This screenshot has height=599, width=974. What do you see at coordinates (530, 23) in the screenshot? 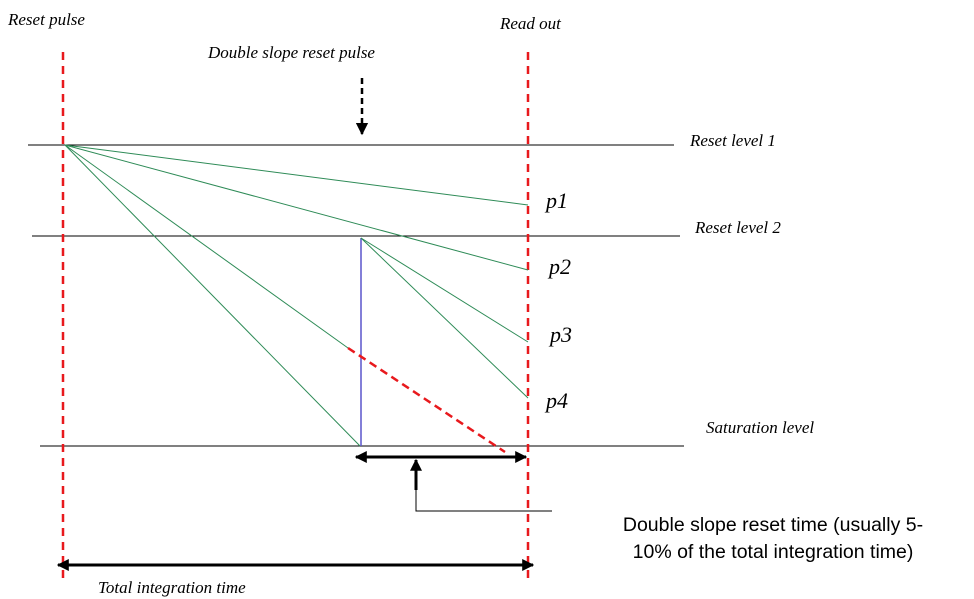
I see `read-out-label: Read out` at bounding box center [530, 23].